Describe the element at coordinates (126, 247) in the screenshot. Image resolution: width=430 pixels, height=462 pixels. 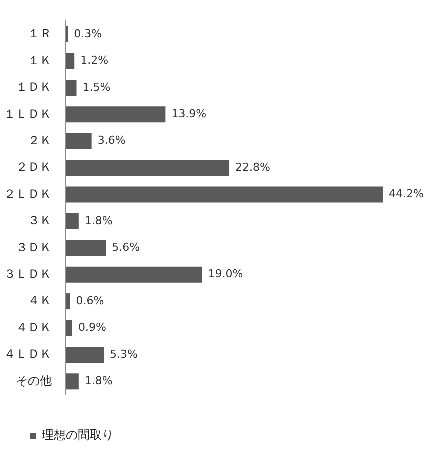
I see `data-label: 5.6%` at that location.